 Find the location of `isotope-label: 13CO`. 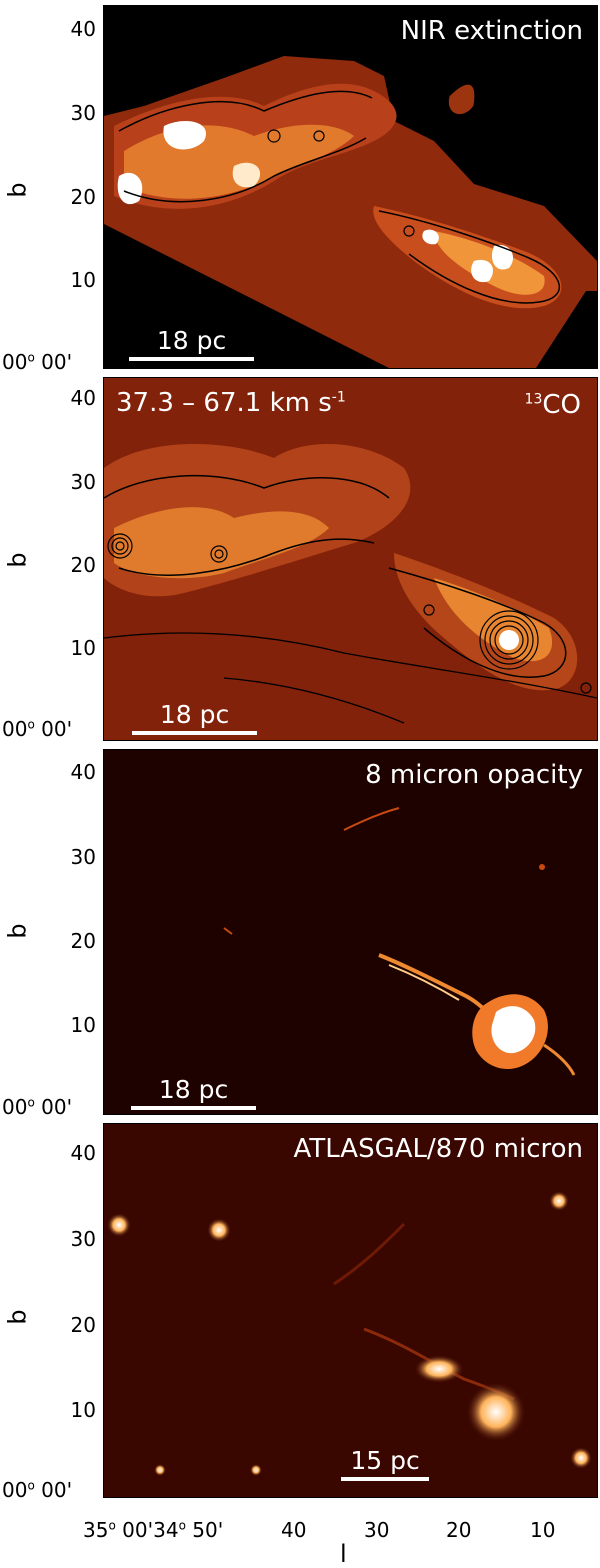

isotope-label: 13CO is located at coordinates (553, 405).